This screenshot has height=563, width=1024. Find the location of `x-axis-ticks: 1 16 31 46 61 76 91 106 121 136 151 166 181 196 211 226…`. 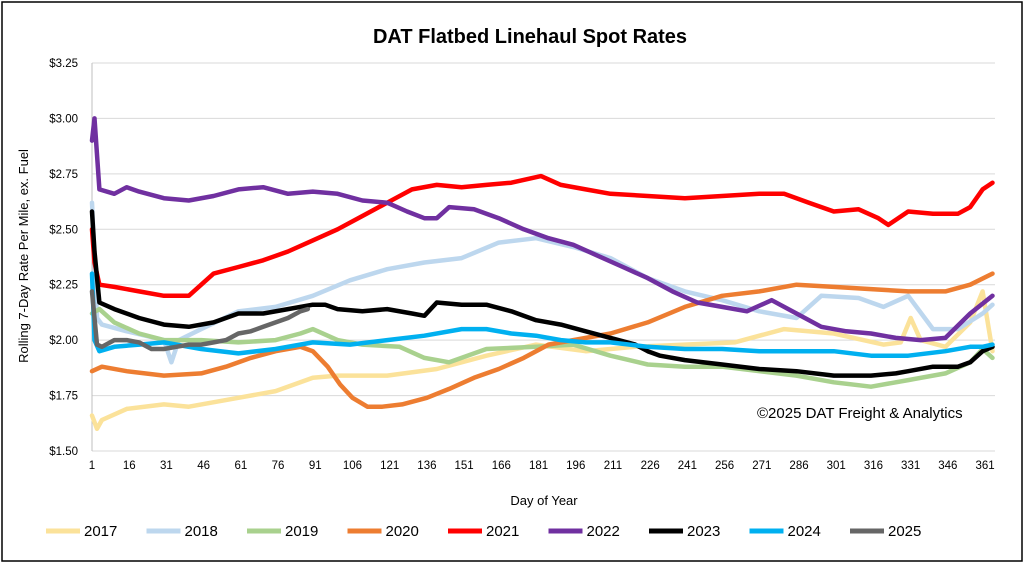

x-axis-ticks: 1 16 31 46 61 76 91 106 121 136 151 166 181 196 211 226… is located at coordinates (542, 466).